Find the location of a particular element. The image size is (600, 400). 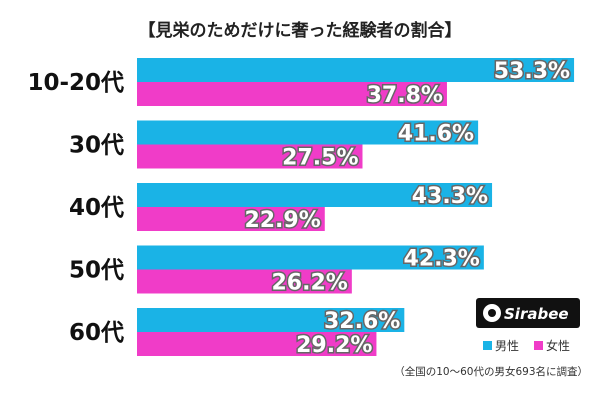

data-label-male-4: 32.6% is located at coordinates (362, 321).